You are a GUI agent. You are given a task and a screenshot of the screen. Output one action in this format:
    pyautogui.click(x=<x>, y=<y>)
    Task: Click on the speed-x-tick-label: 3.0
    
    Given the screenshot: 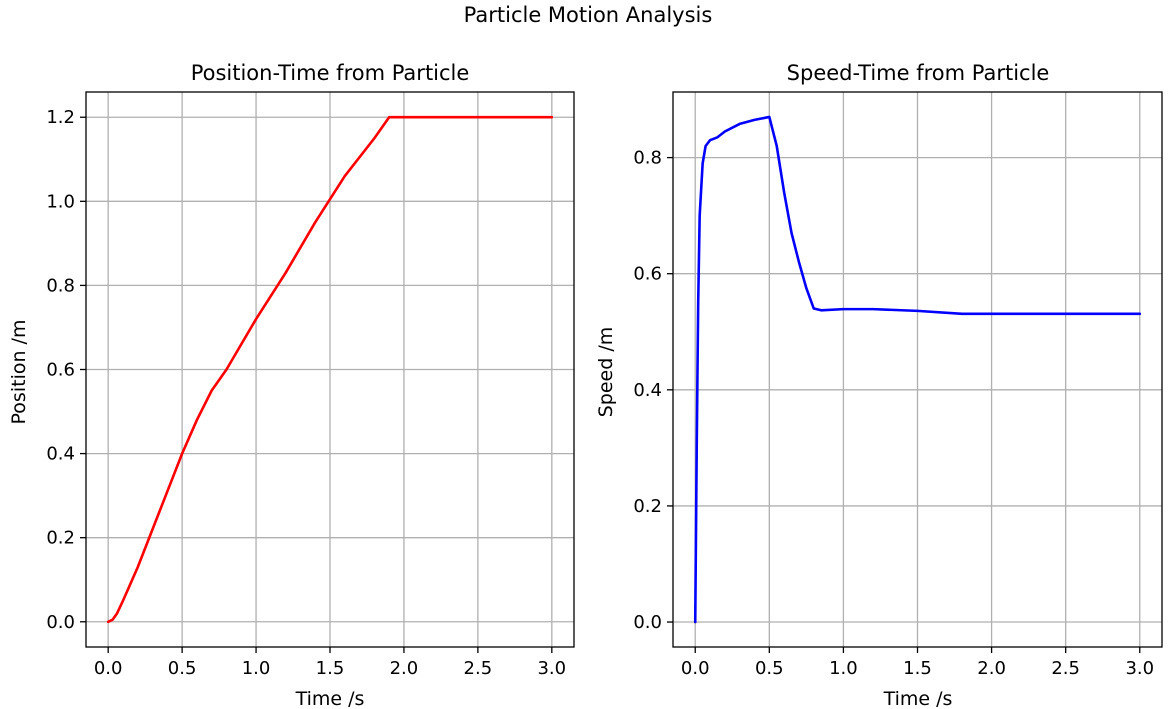 What is the action you would take?
    pyautogui.click(x=1139, y=668)
    